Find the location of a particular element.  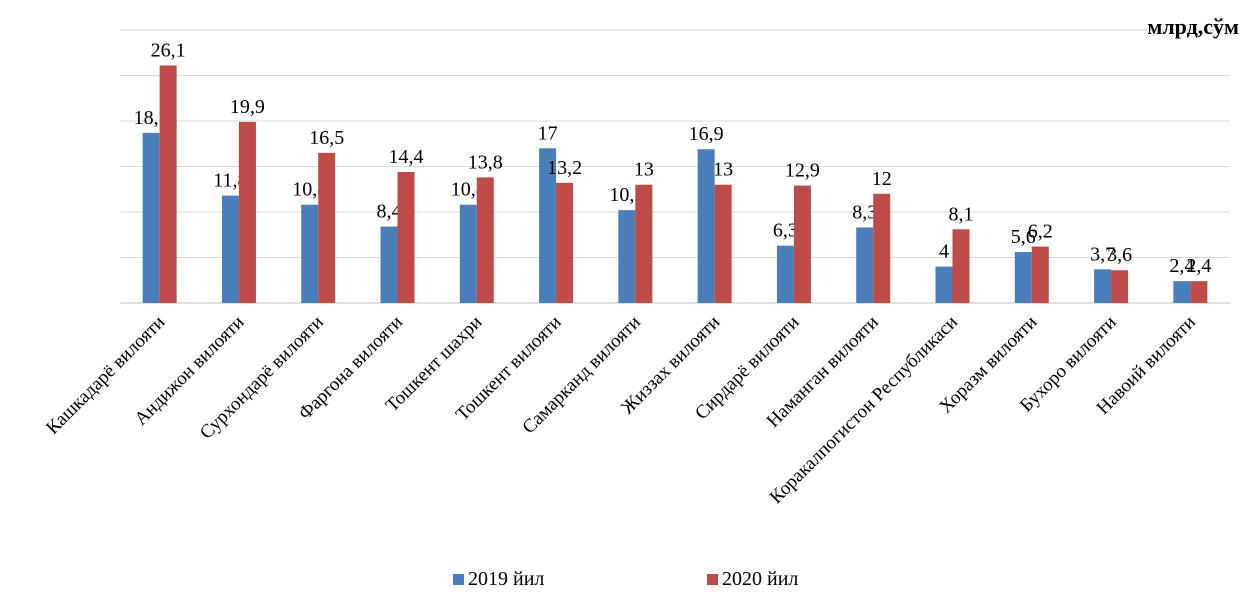

legend: 2019 йил 2020 йил is located at coordinates (622, 581).